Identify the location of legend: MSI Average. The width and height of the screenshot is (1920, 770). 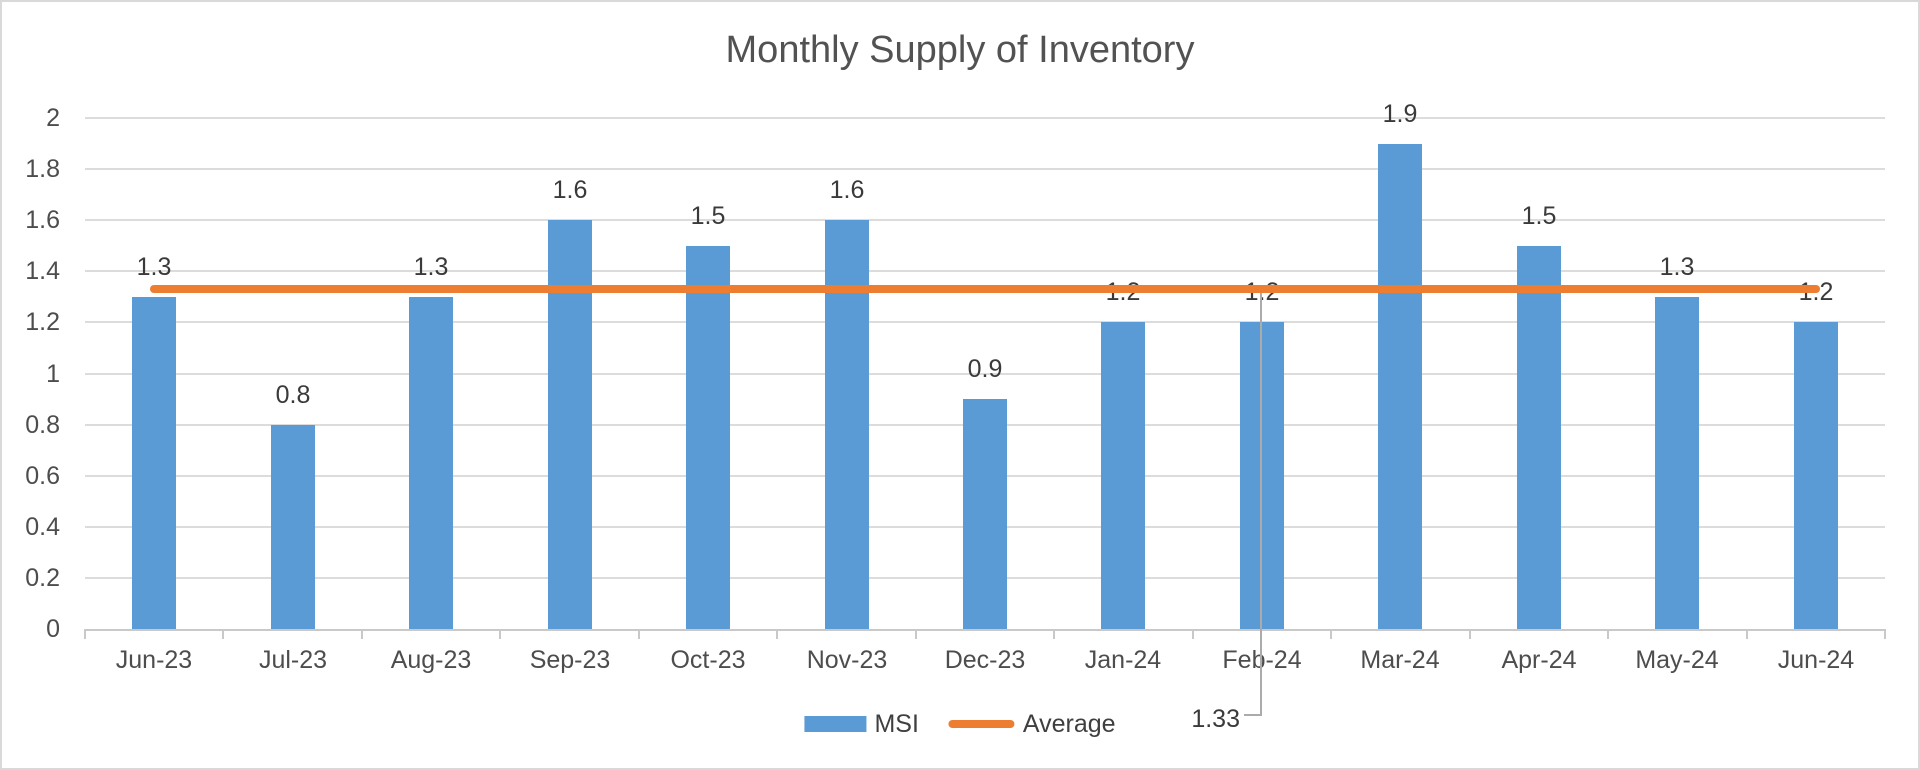
(960, 724).